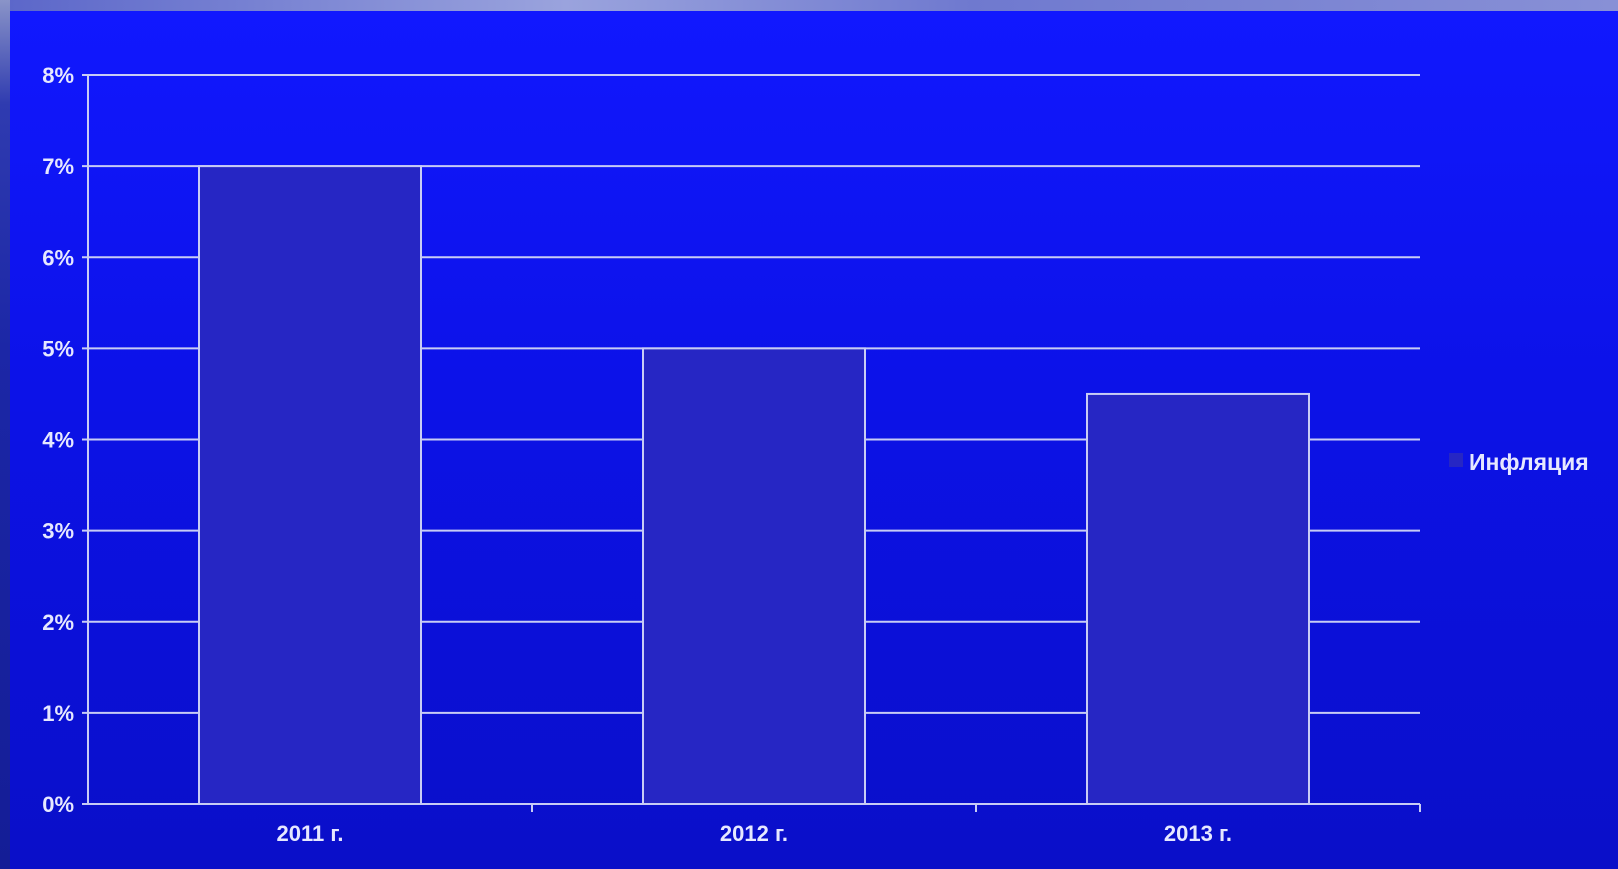 This screenshot has width=1618, height=869. What do you see at coordinates (58, 804) in the screenshot?
I see `y-tick-label: 0%` at bounding box center [58, 804].